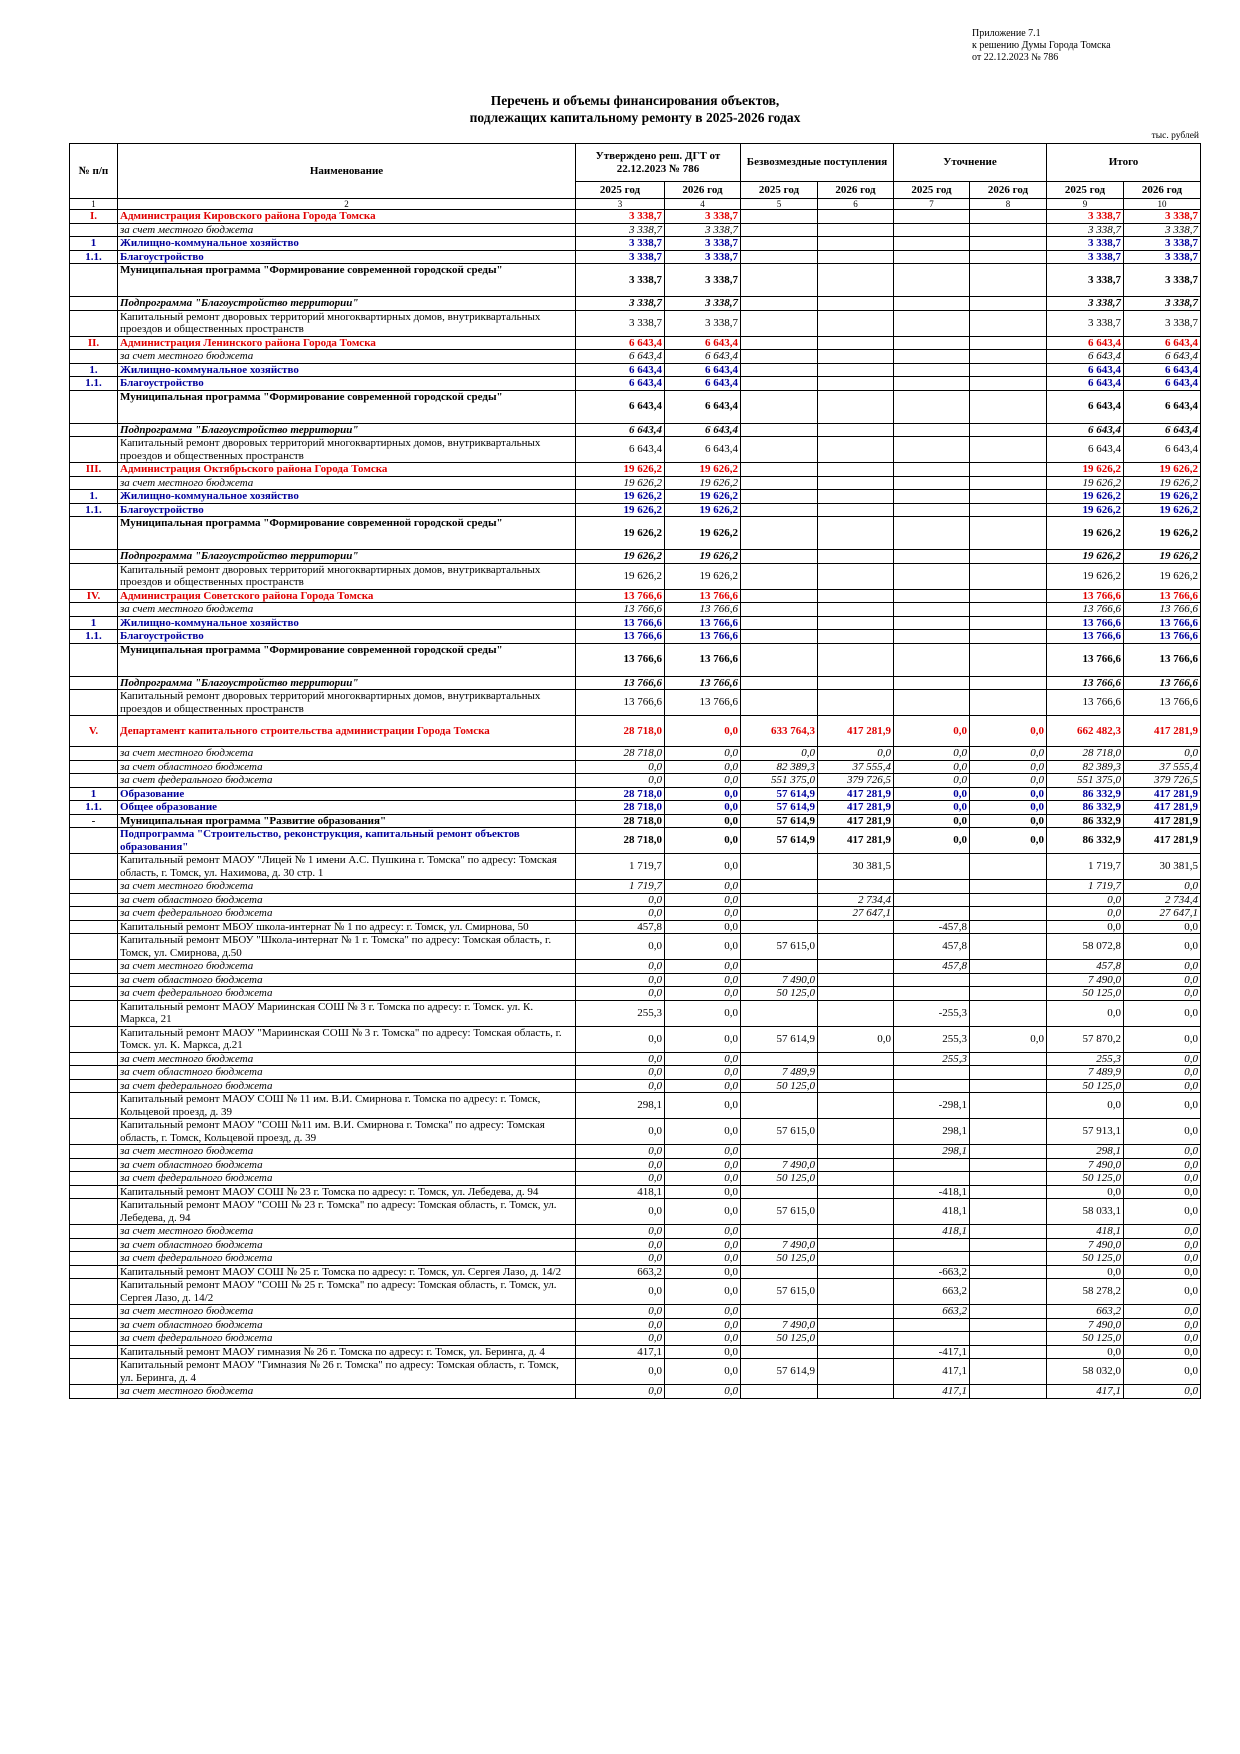 The width and height of the screenshot is (1240, 1754). What do you see at coordinates (1162, 204) in the screenshot?
I see `column-number: 10` at bounding box center [1162, 204].